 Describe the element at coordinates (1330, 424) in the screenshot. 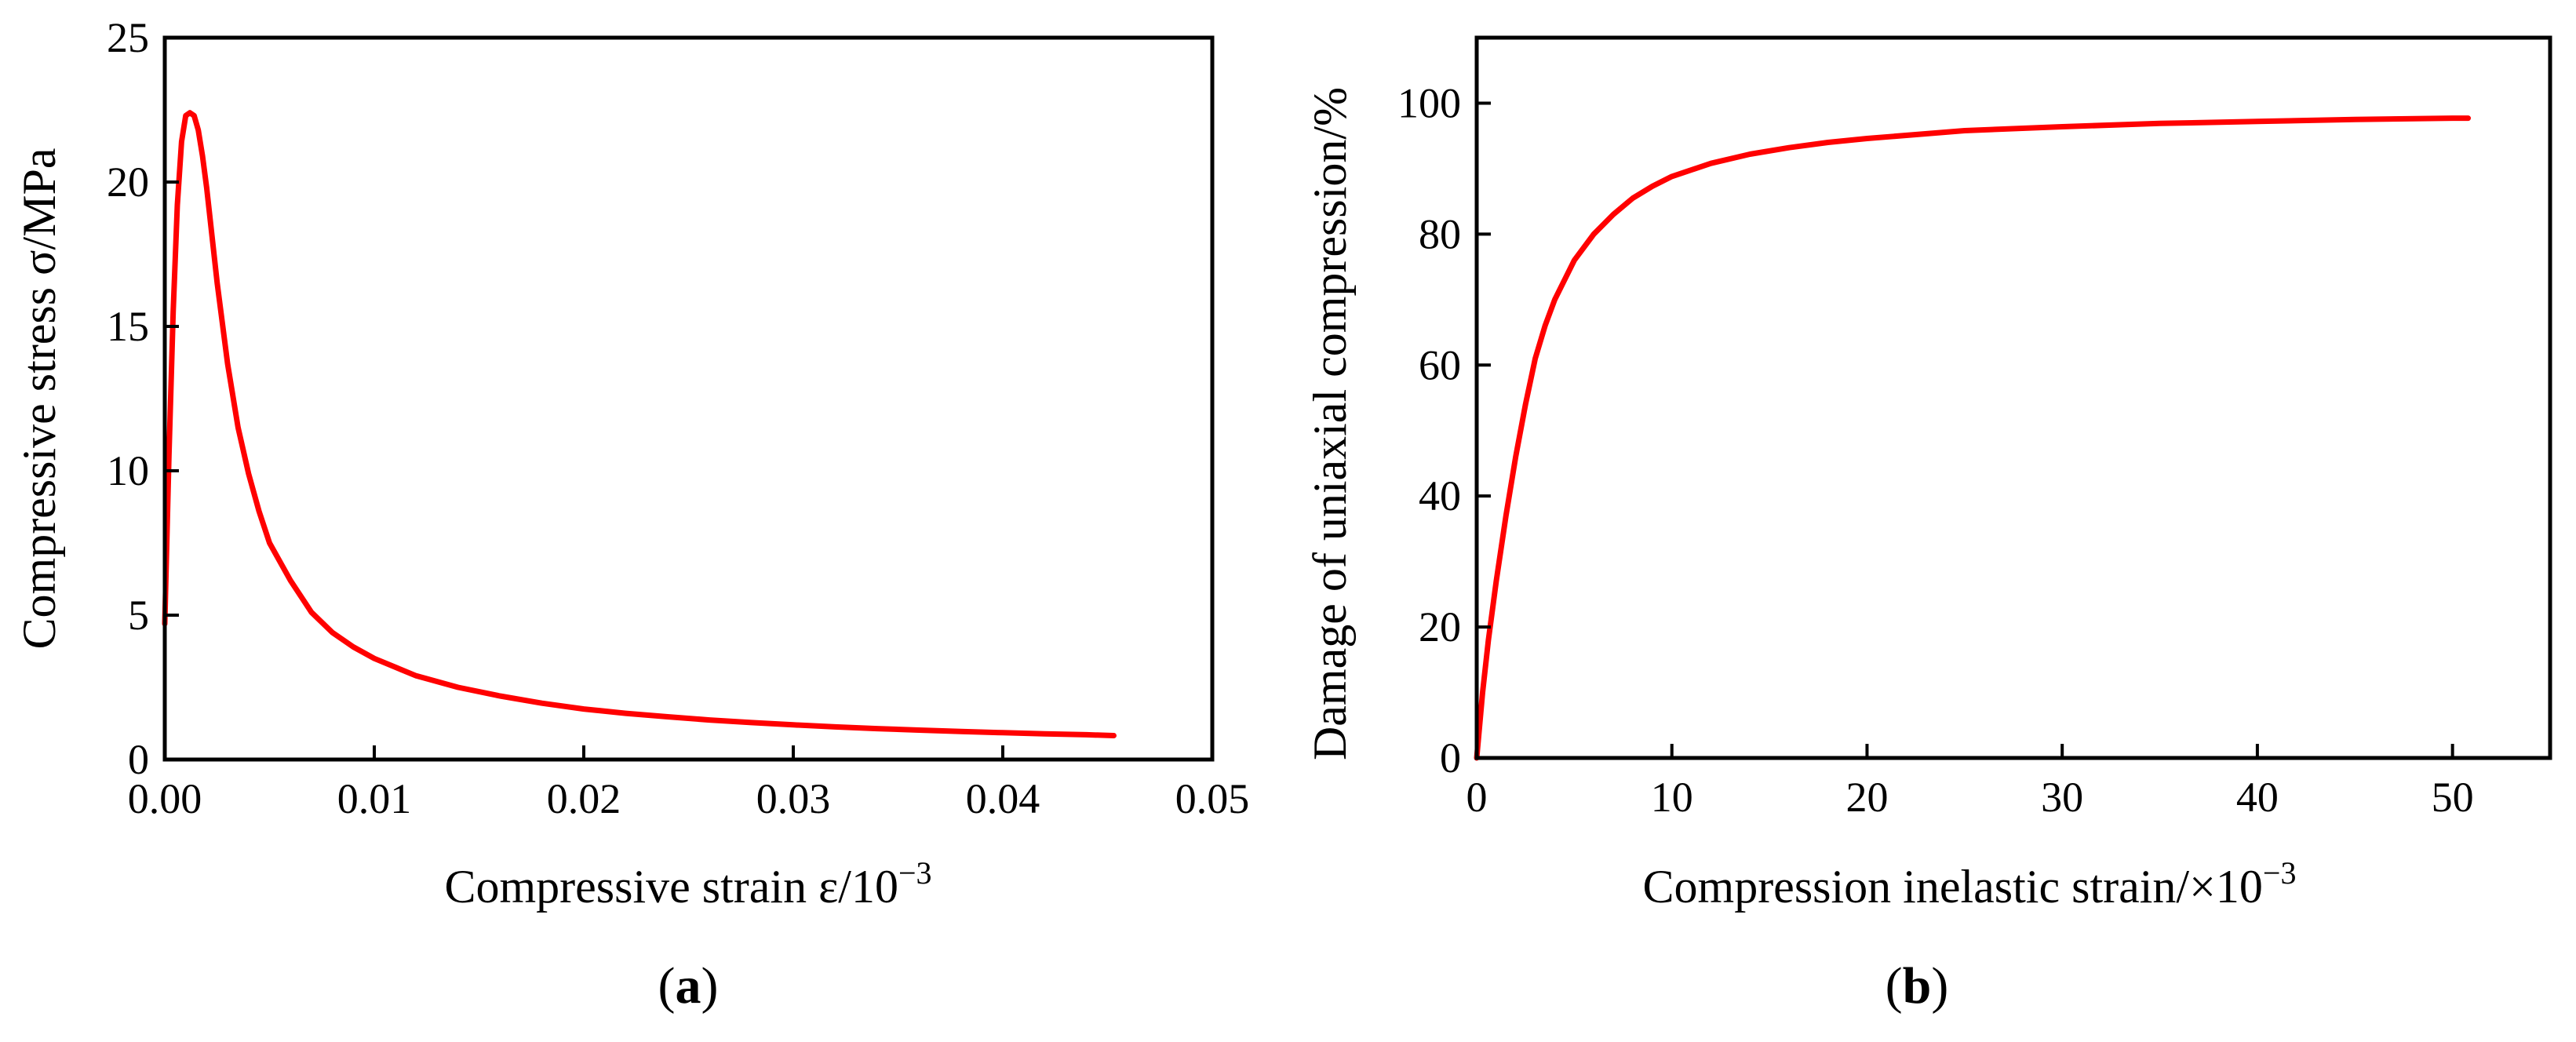

I see `panel-b-y-axis-title: Damage of uniaxial compression/%` at that location.